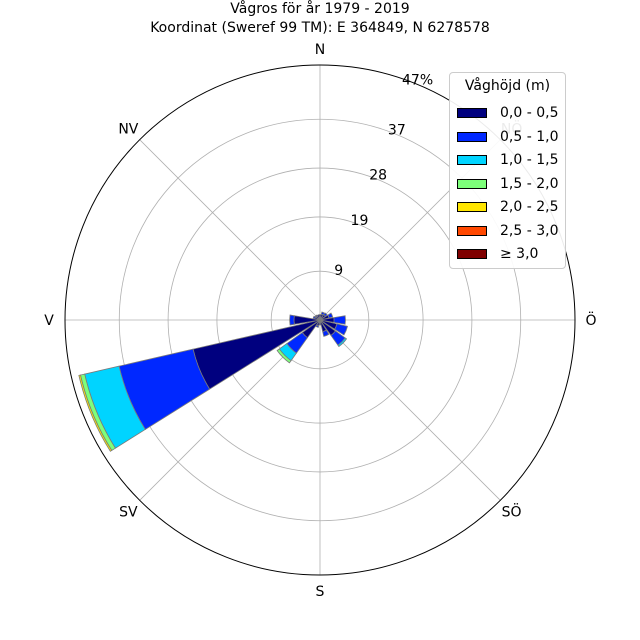 This screenshot has height=640, width=640. Describe the element at coordinates (590, 320) in the screenshot. I see `direction-label: Ö` at that location.